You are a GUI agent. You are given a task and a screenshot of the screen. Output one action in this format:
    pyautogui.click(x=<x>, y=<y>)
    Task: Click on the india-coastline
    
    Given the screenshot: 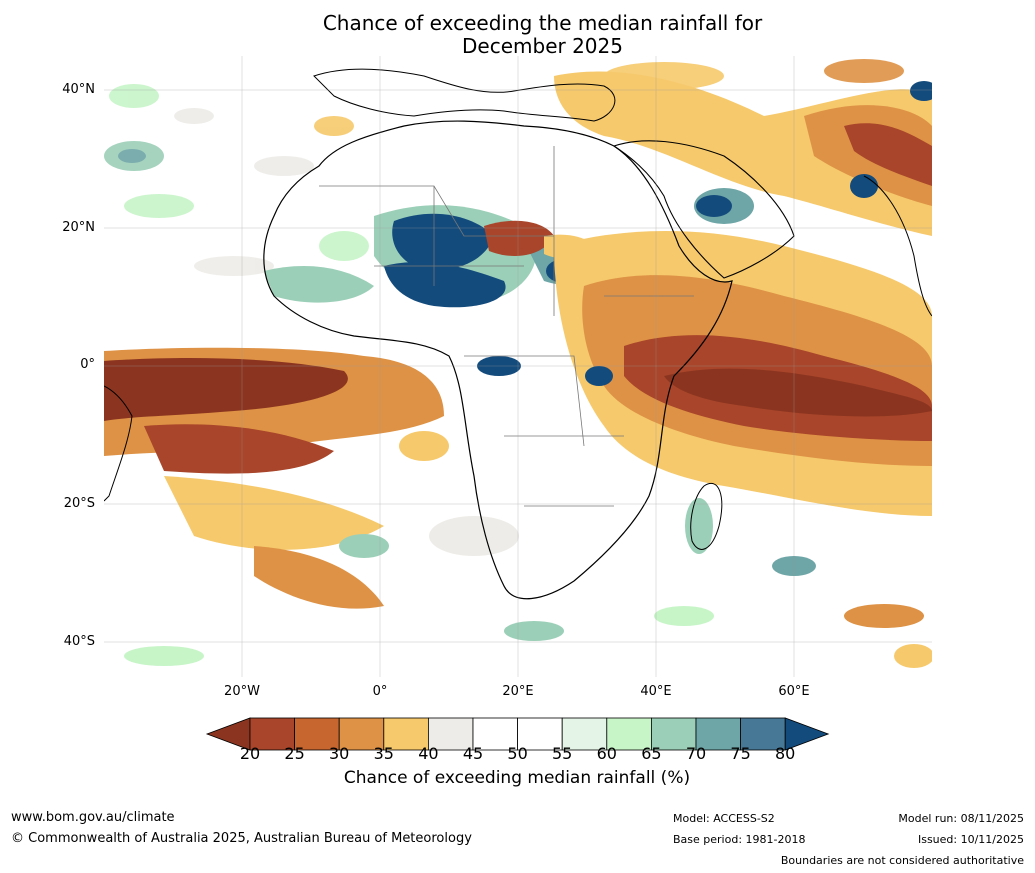 What is the action you would take?
    pyautogui.click(x=897, y=246)
    